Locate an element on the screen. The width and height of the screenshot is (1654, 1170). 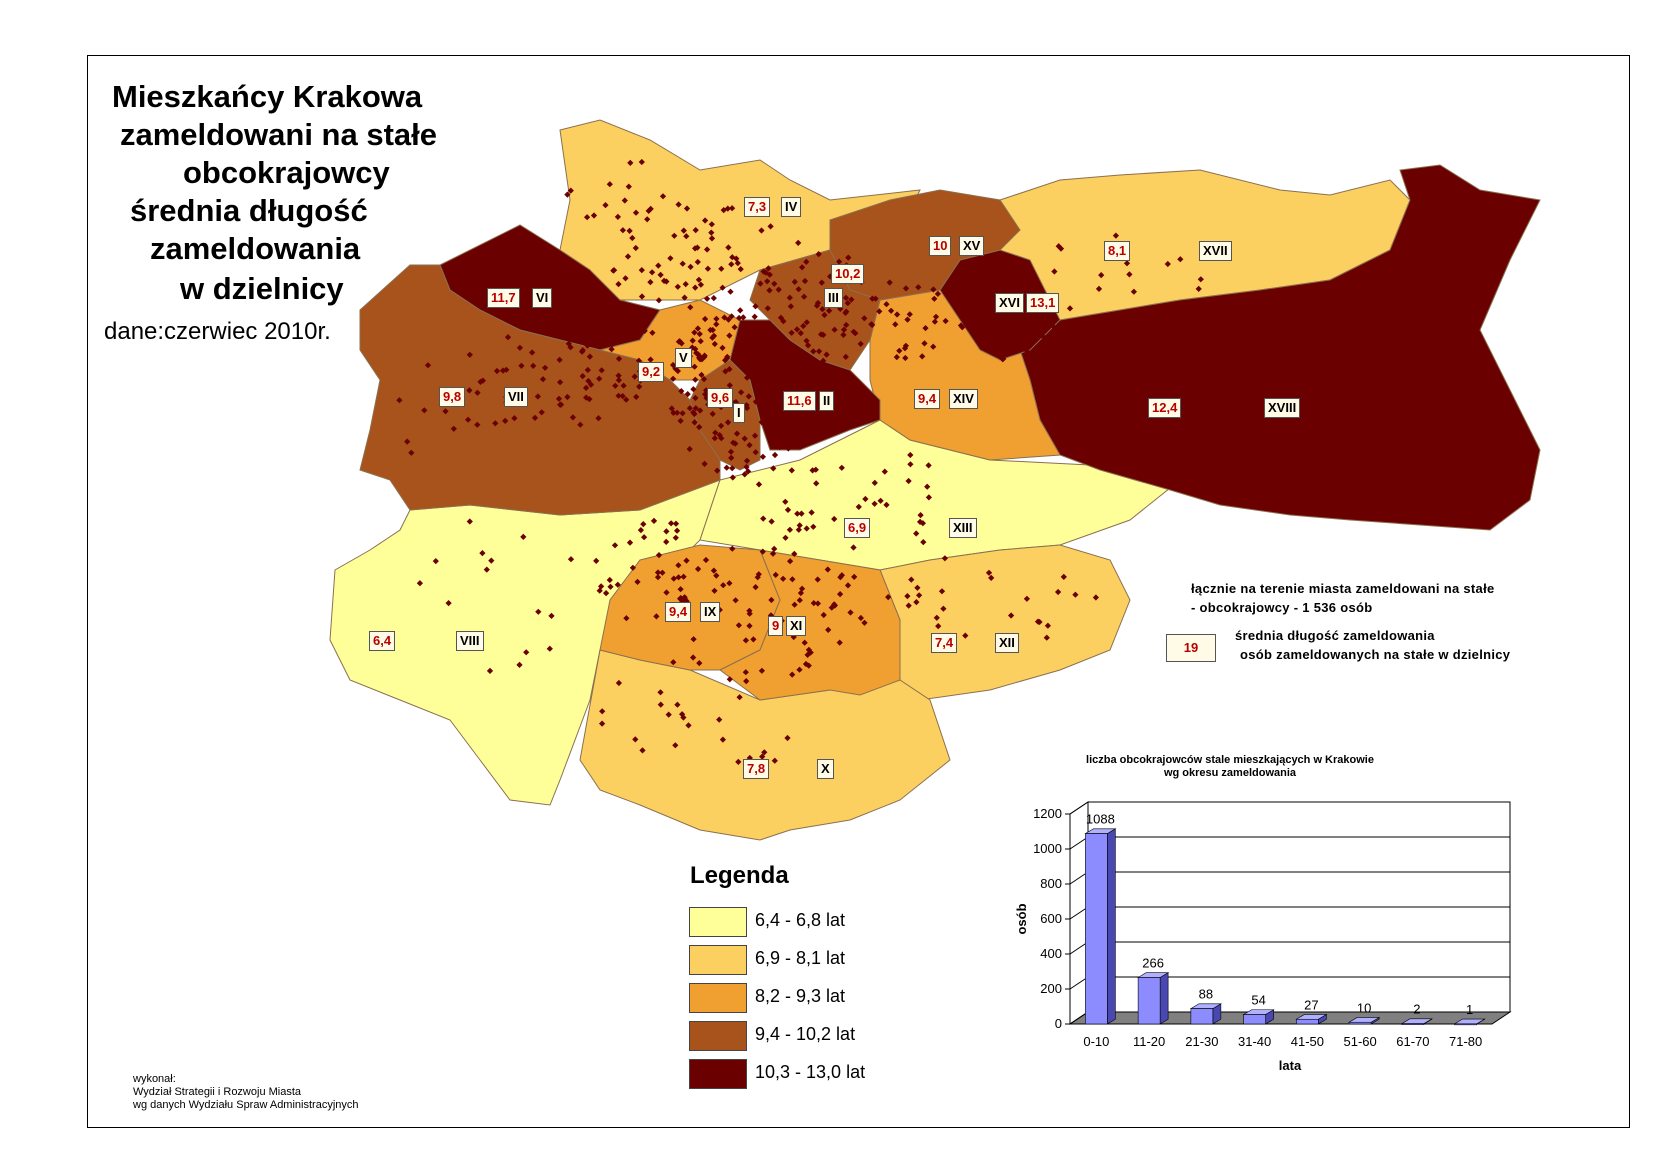
x-tick-label: 31-40 is located at coordinates (1254, 1041).